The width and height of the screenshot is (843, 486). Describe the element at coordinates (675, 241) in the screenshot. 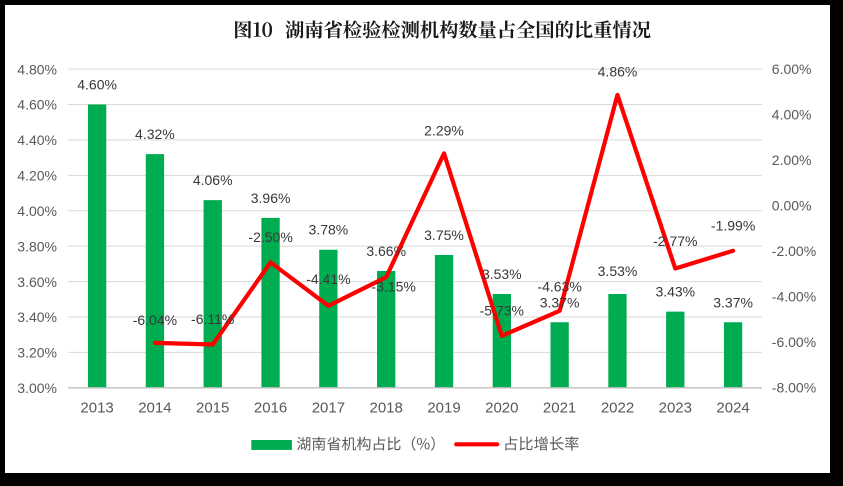

I see `svg-text: -2.77%` at that location.